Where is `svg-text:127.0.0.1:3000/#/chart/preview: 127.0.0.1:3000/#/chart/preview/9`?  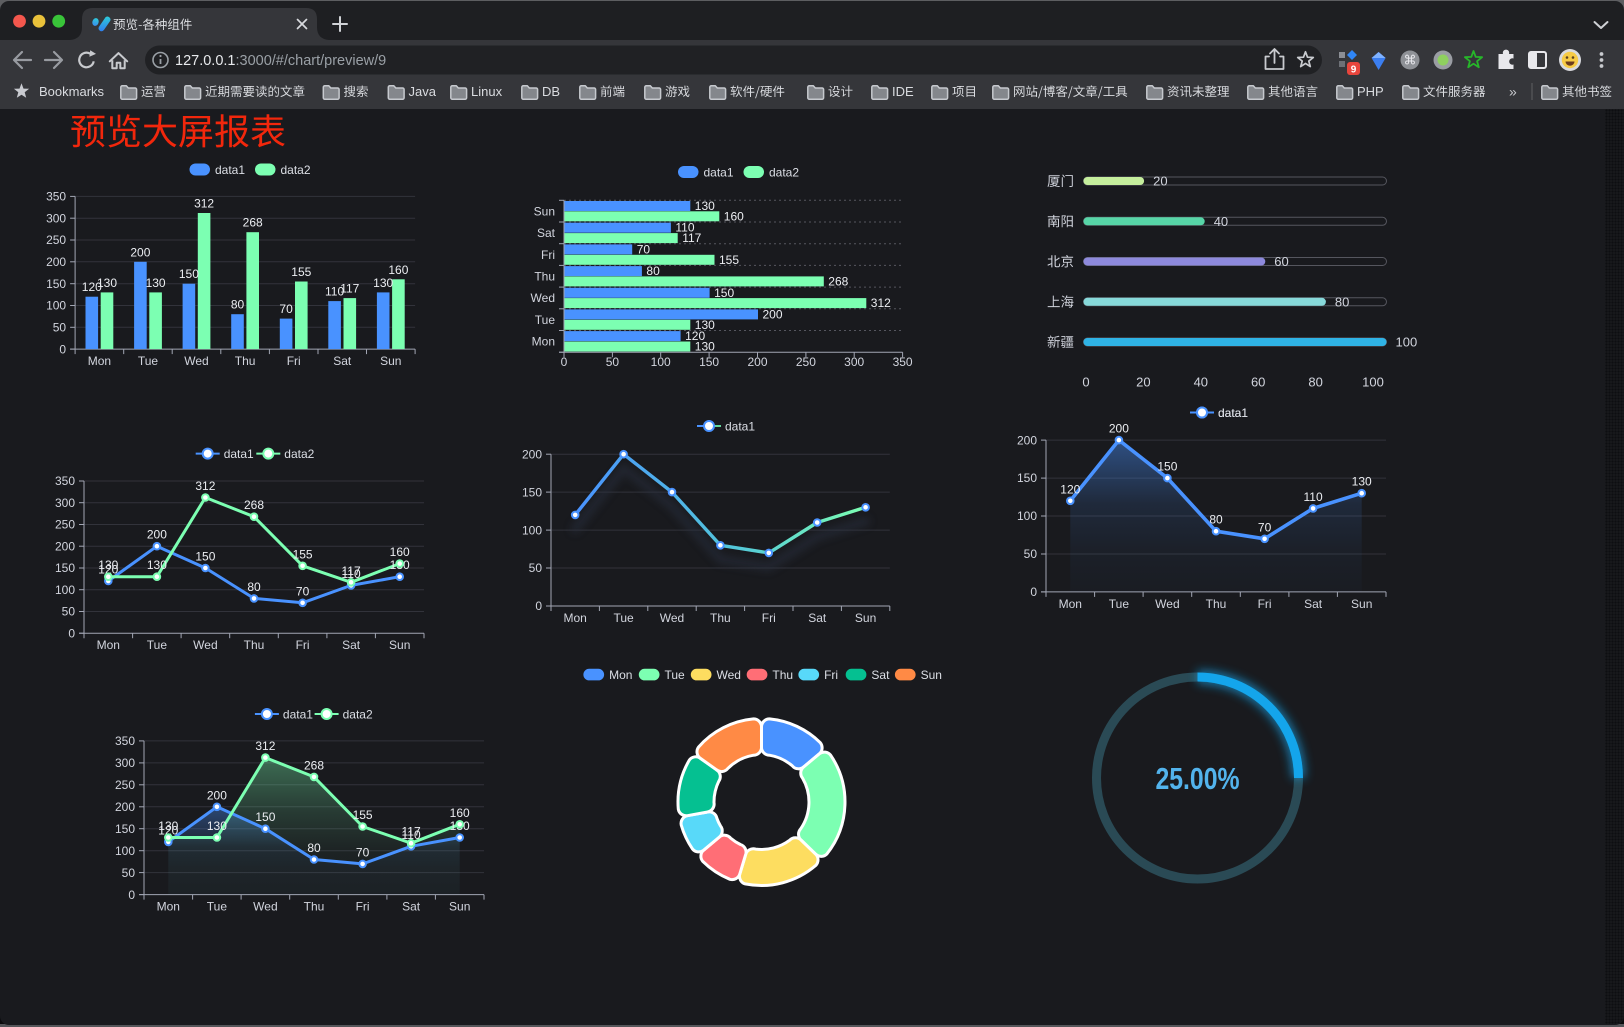
svg-text:127.0.0.1:3000/#/chart/preview: 127.0.0.1:3000/#/chart/preview/9 is located at coordinates (280, 61).